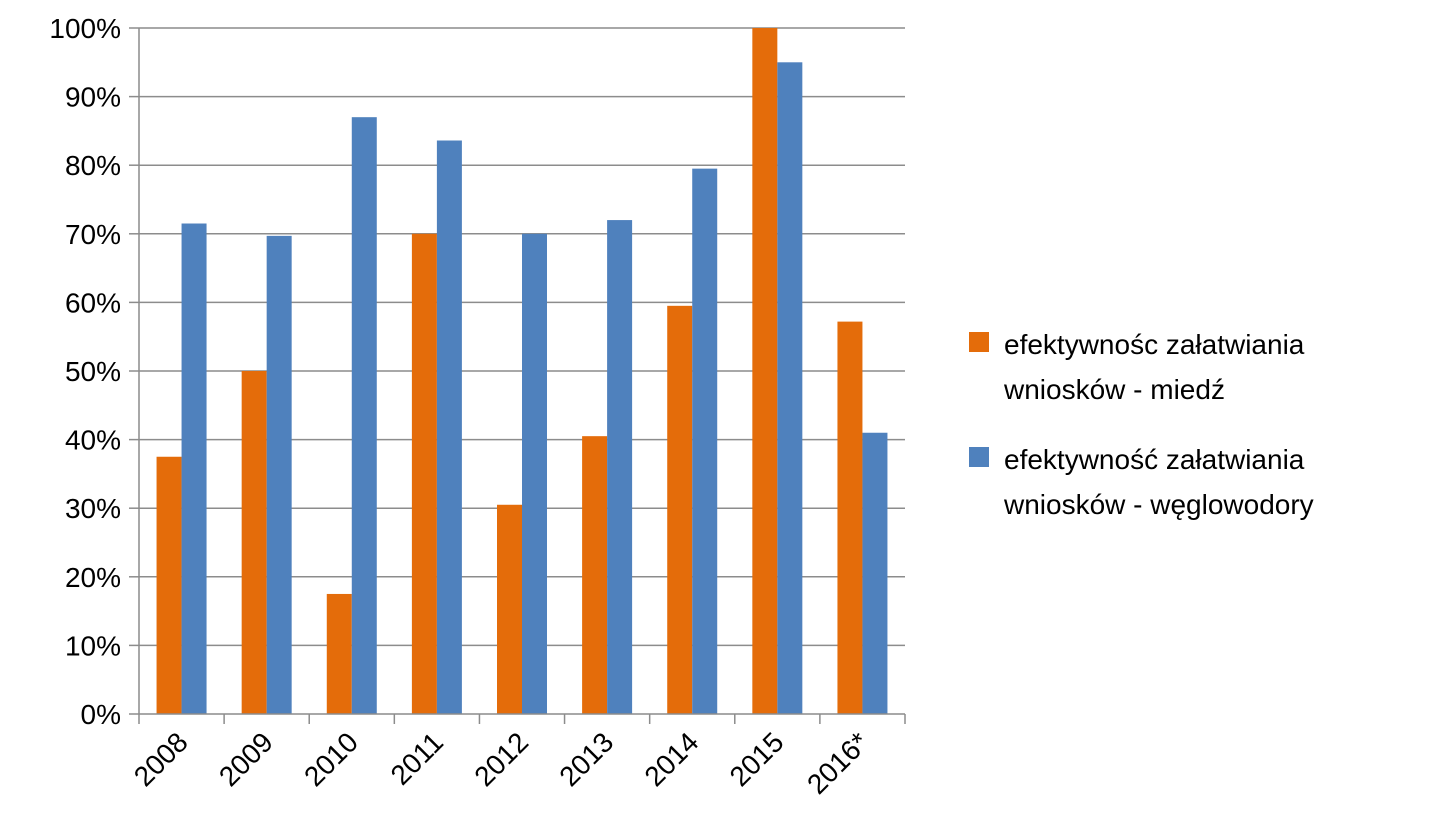 This screenshot has width=1441, height=837. What do you see at coordinates (93, 508) in the screenshot?
I see `y-tick-label: 30%` at bounding box center [93, 508].